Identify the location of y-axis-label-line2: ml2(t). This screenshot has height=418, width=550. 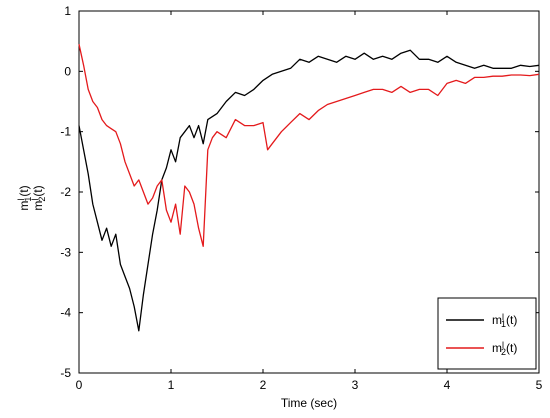
(38, 197).